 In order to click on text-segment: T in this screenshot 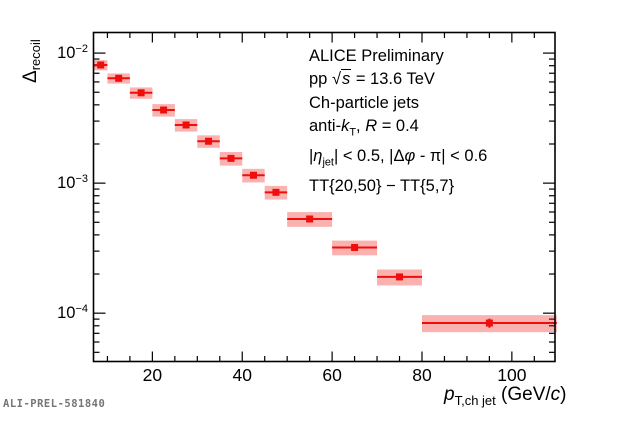, I will do `click(353, 132)`.